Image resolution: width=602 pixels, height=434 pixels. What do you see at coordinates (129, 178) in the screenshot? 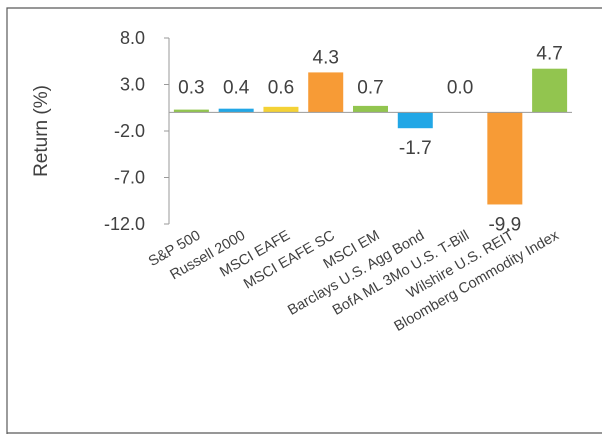
I see `y-tick-label: -7.0` at bounding box center [129, 178].